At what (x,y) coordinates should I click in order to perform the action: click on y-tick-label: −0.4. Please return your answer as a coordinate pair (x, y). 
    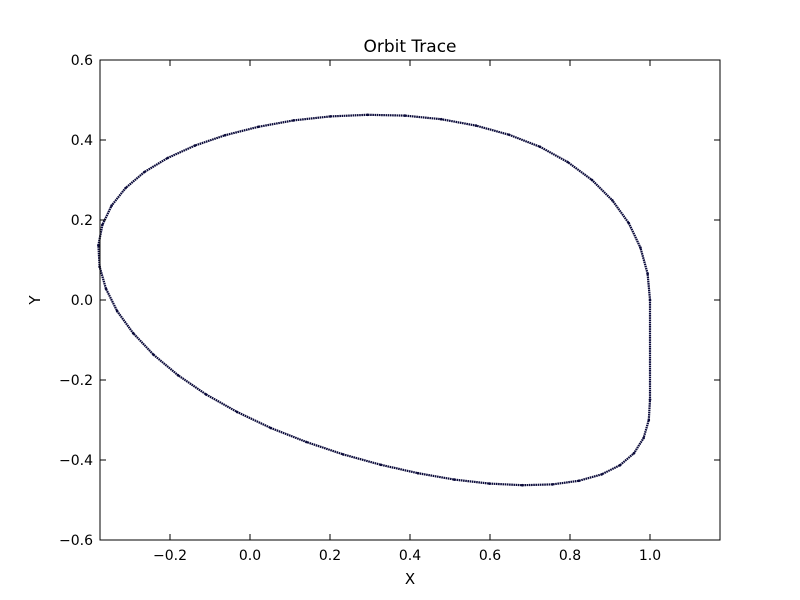
    Looking at the image, I should click on (76, 461).